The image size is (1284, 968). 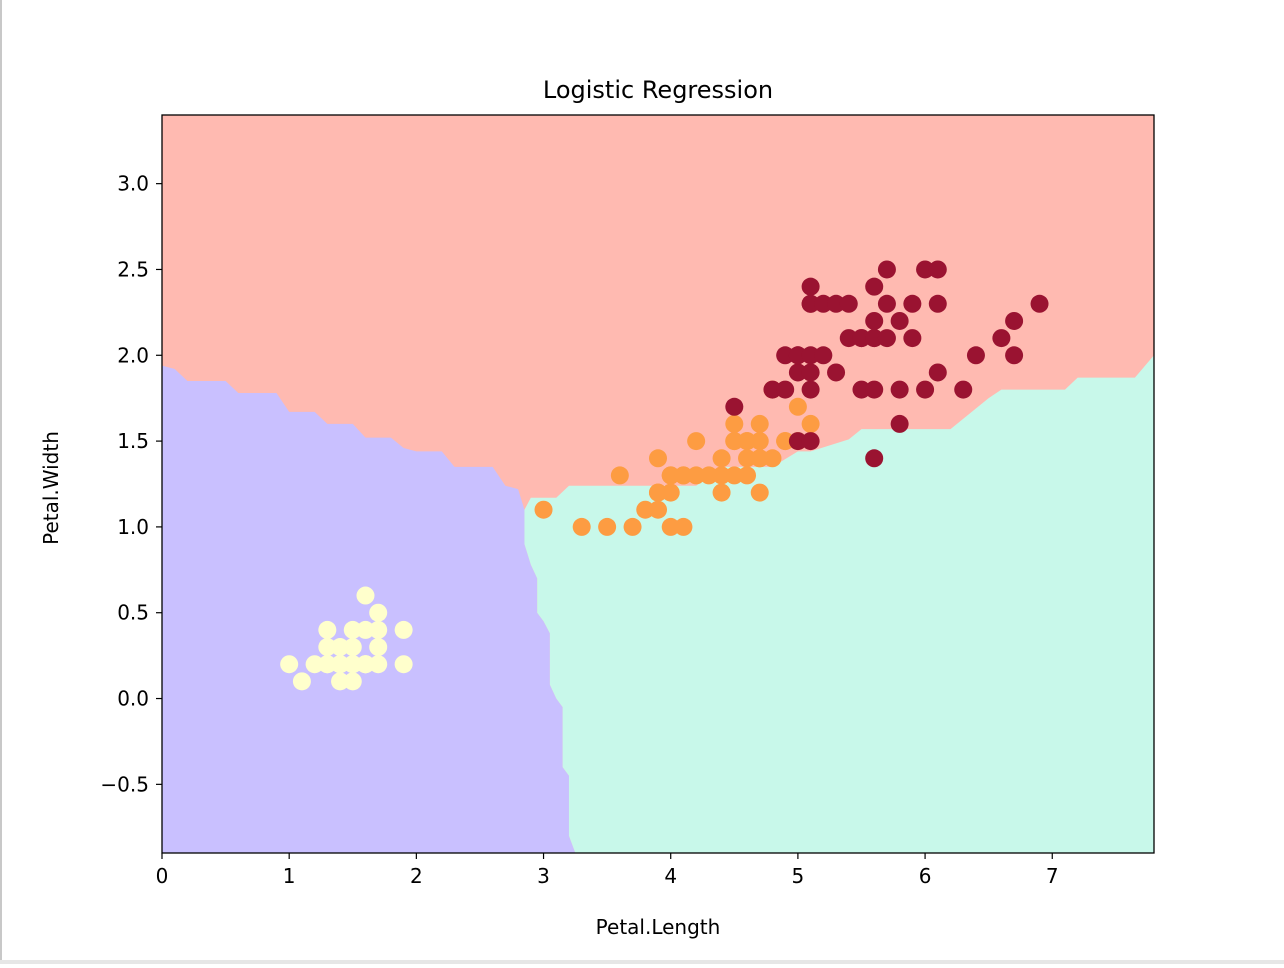 What do you see at coordinates (798, 876) in the screenshot?
I see `x-tick-label: 5` at bounding box center [798, 876].